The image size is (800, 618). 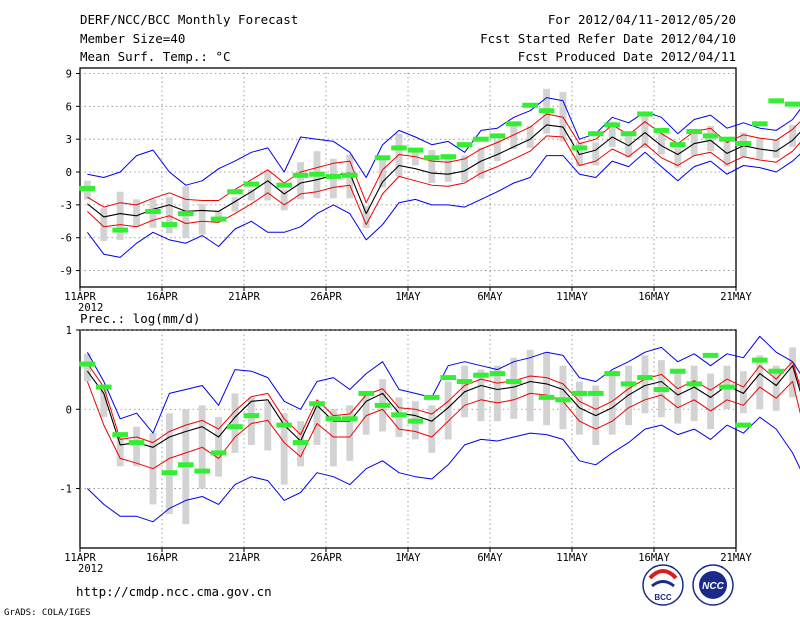 I want to click on y-tick-label: 1, so click(x=69, y=331).